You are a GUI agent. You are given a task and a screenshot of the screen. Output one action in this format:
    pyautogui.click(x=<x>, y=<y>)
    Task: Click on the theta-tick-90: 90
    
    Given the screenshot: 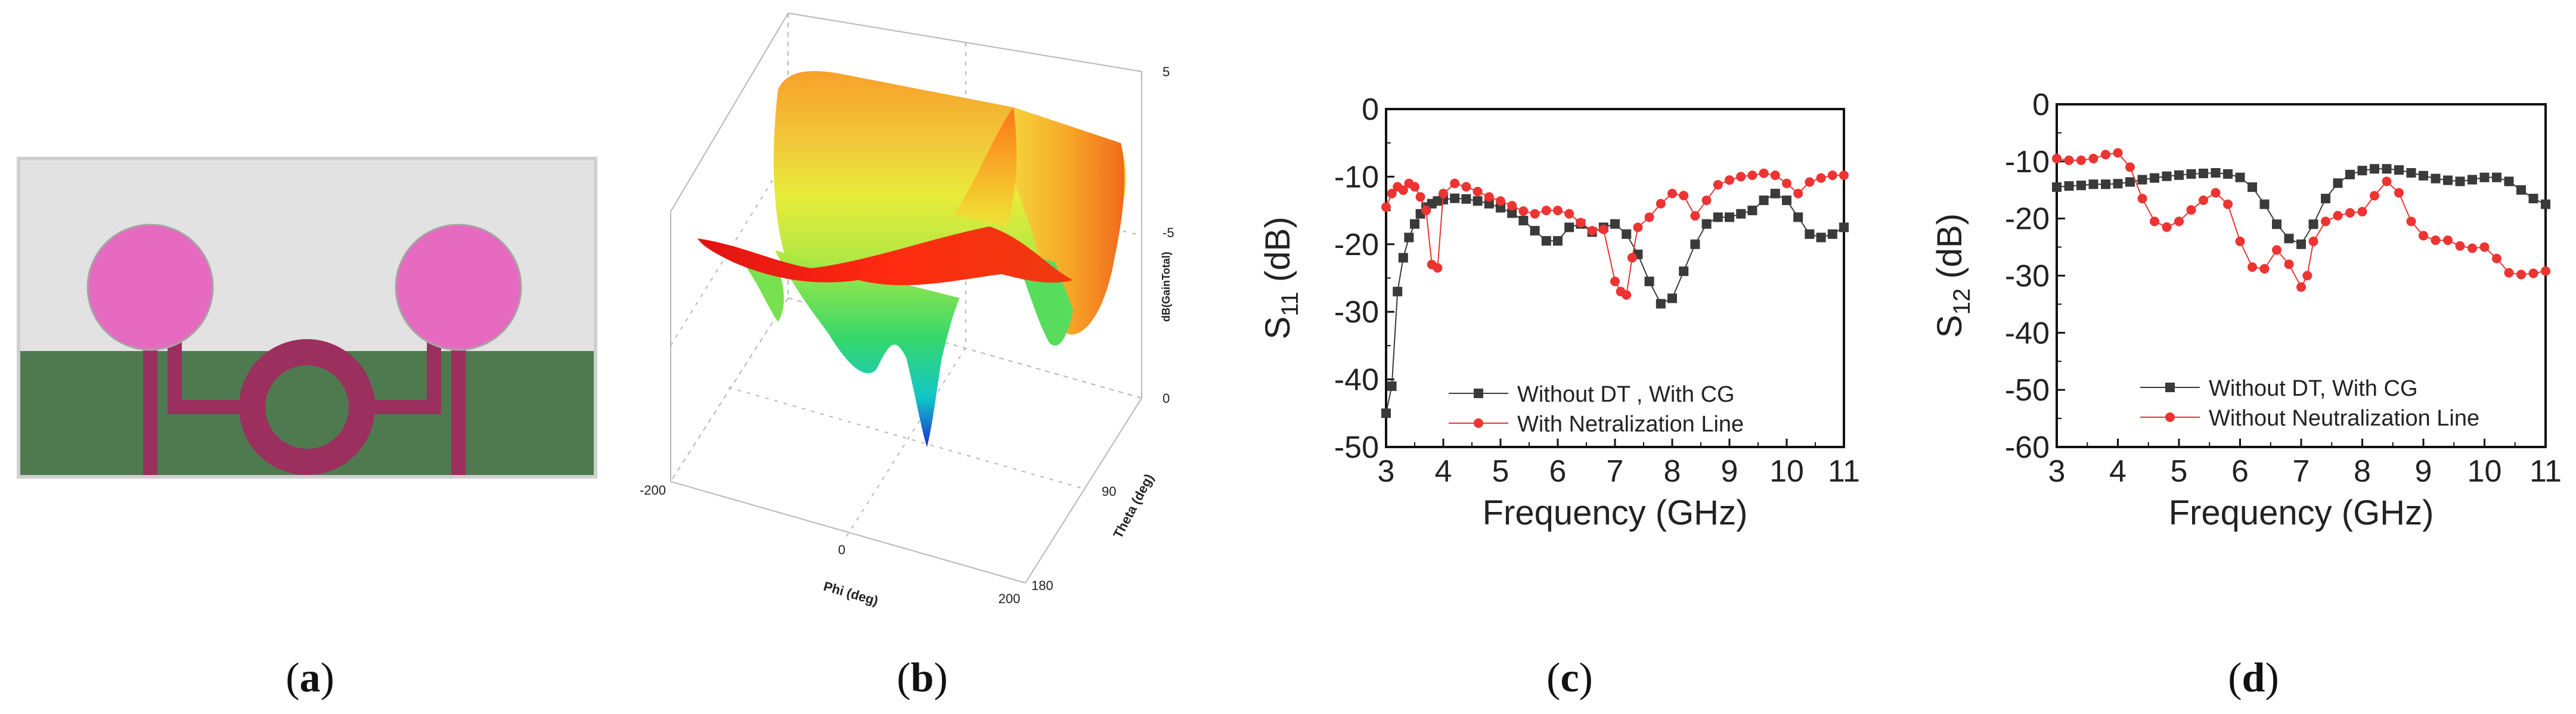 What is the action you would take?
    pyautogui.click(x=1109, y=491)
    